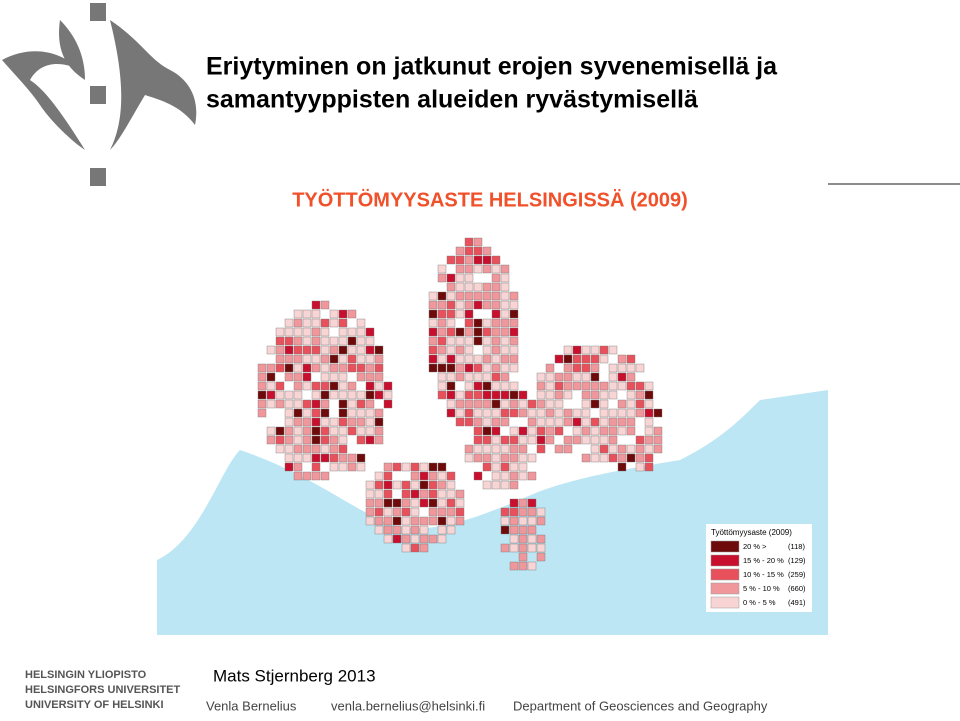 This screenshot has width=960, height=721. What do you see at coordinates (763, 560) in the screenshot?
I see `legend-label: 15 % - 20 %` at bounding box center [763, 560].